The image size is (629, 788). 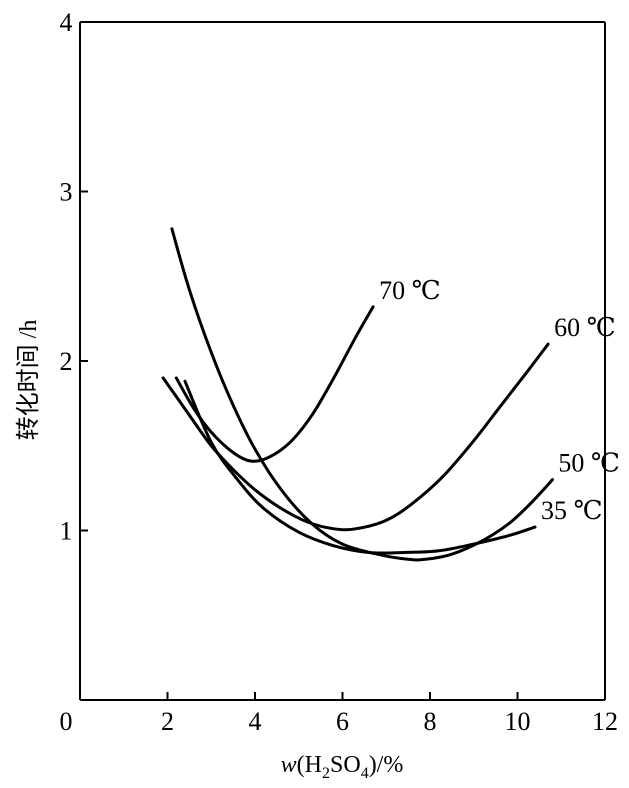 I want to click on series-label: 60 ℃, so click(x=585, y=327).